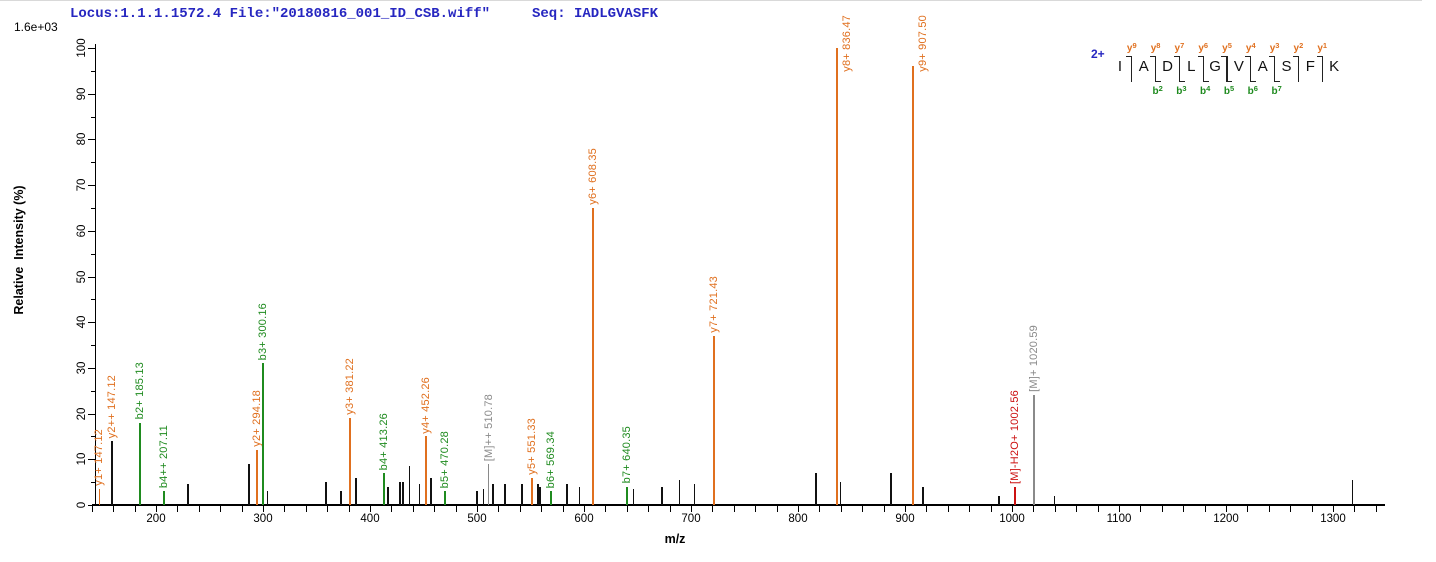  I want to click on y-ion-label: y5, so click(1227, 47).